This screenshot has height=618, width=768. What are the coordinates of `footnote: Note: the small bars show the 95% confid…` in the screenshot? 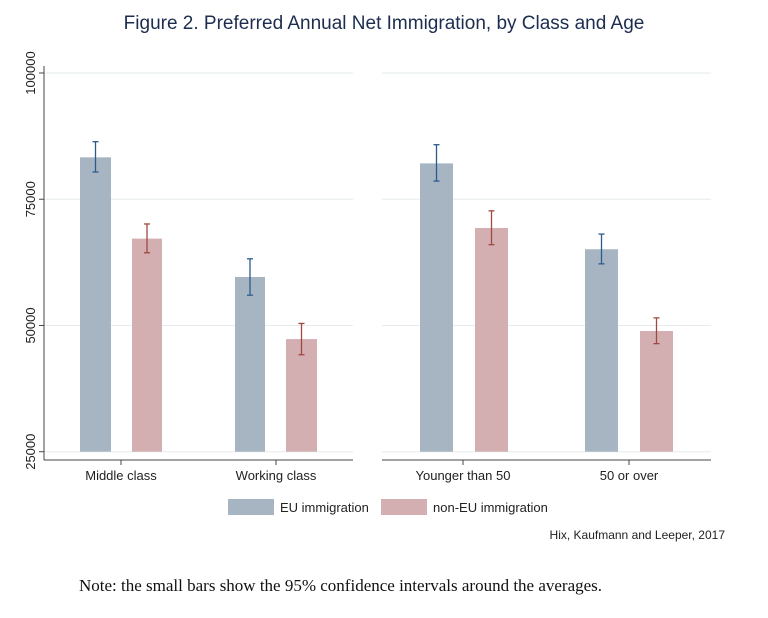 It's located at (340, 585).